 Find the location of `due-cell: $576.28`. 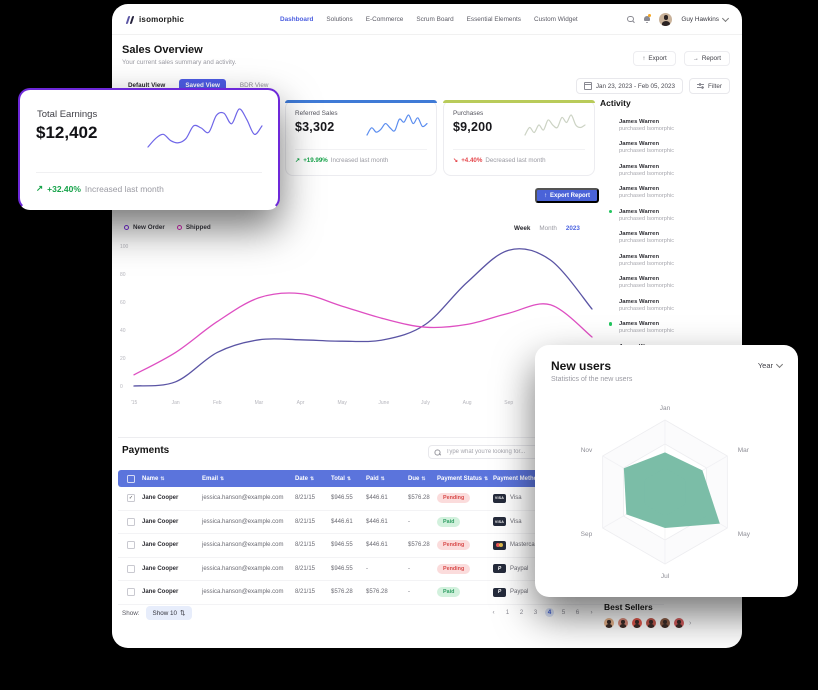

due-cell: $576.28 is located at coordinates (419, 545).